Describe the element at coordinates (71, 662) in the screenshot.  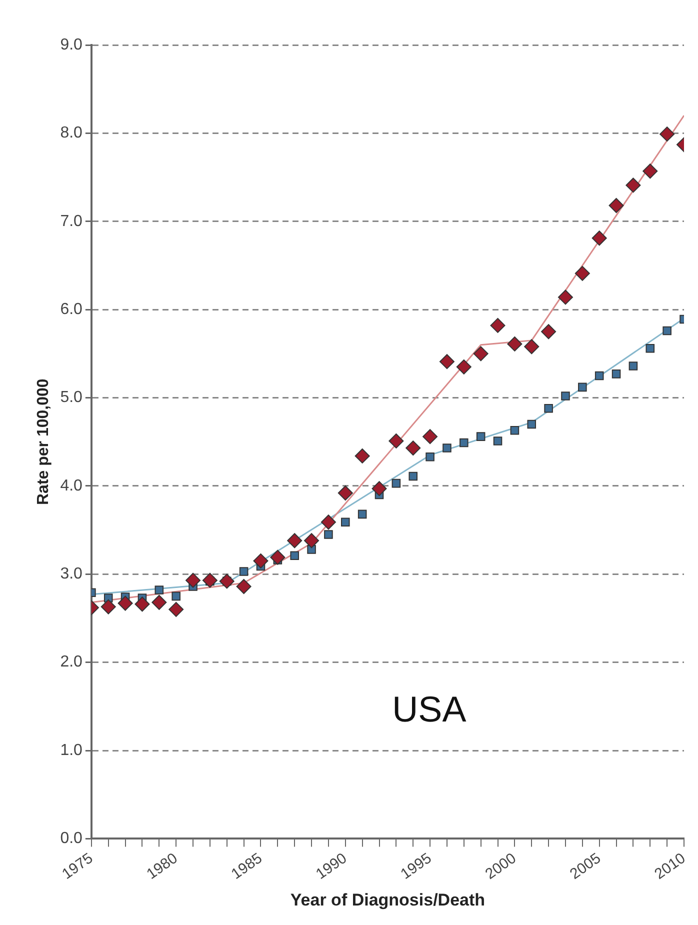
I see `y-tick-label: 2.0` at that location.